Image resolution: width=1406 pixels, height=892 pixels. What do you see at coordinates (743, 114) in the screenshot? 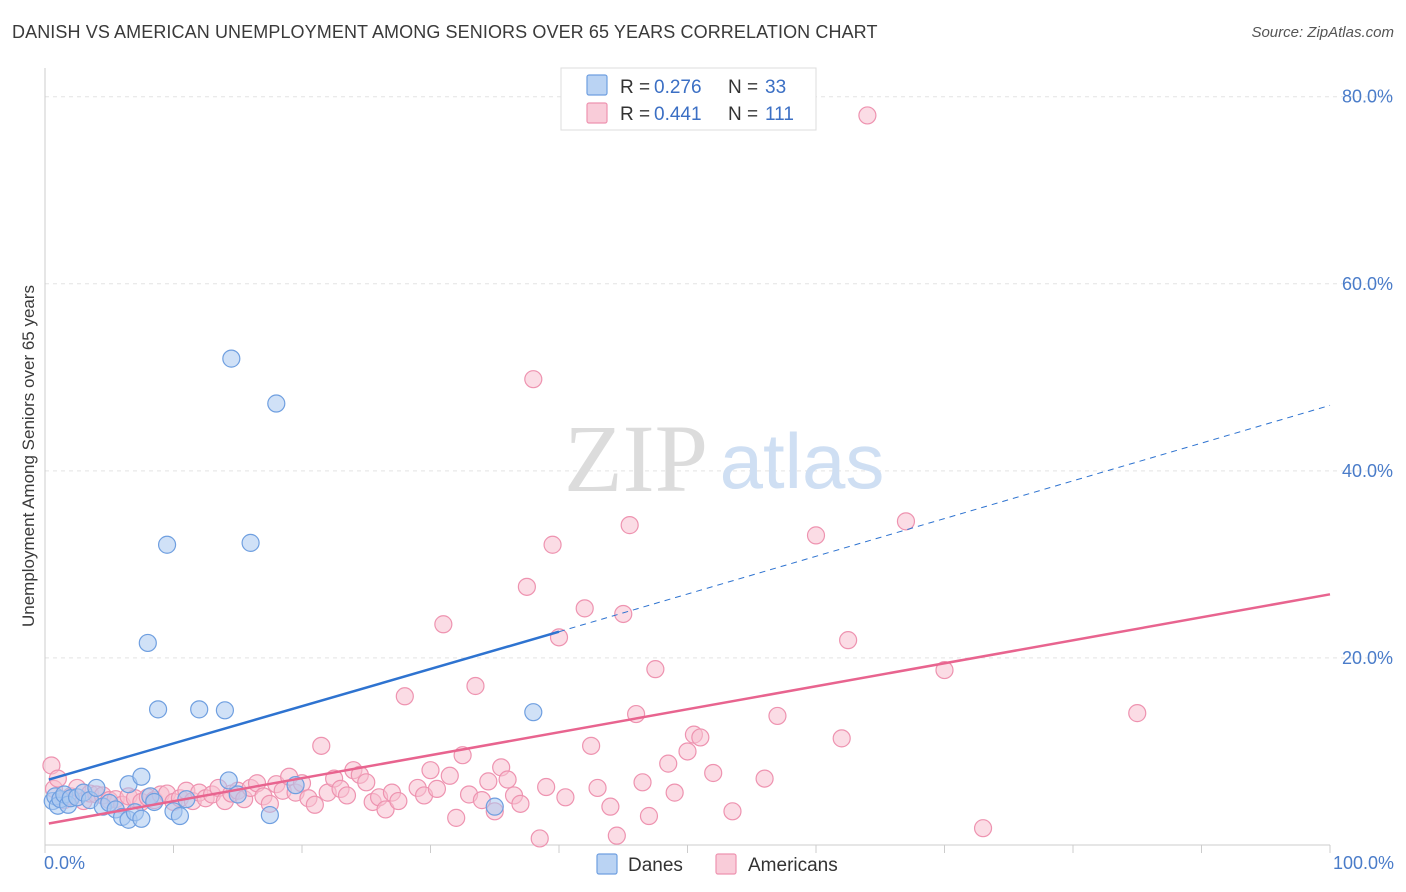
I see `legend-n-label-americans: N =` at bounding box center [743, 114].